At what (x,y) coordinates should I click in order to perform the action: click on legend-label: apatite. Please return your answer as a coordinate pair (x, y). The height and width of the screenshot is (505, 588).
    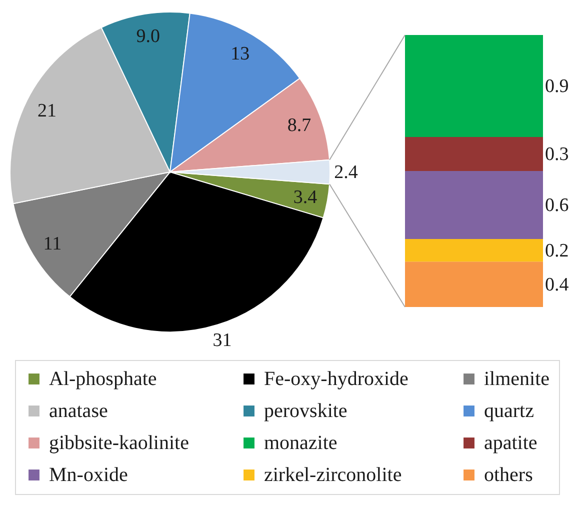
    Looking at the image, I should click on (511, 443).